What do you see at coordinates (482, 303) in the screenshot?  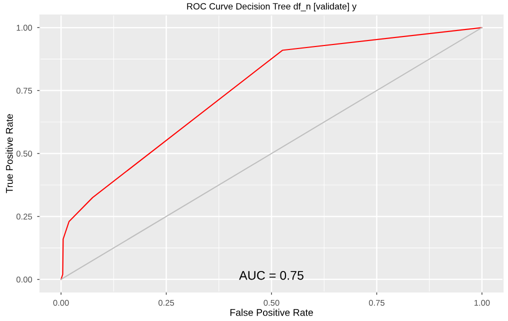 I see `x-tick-label: 1.00` at bounding box center [482, 303].